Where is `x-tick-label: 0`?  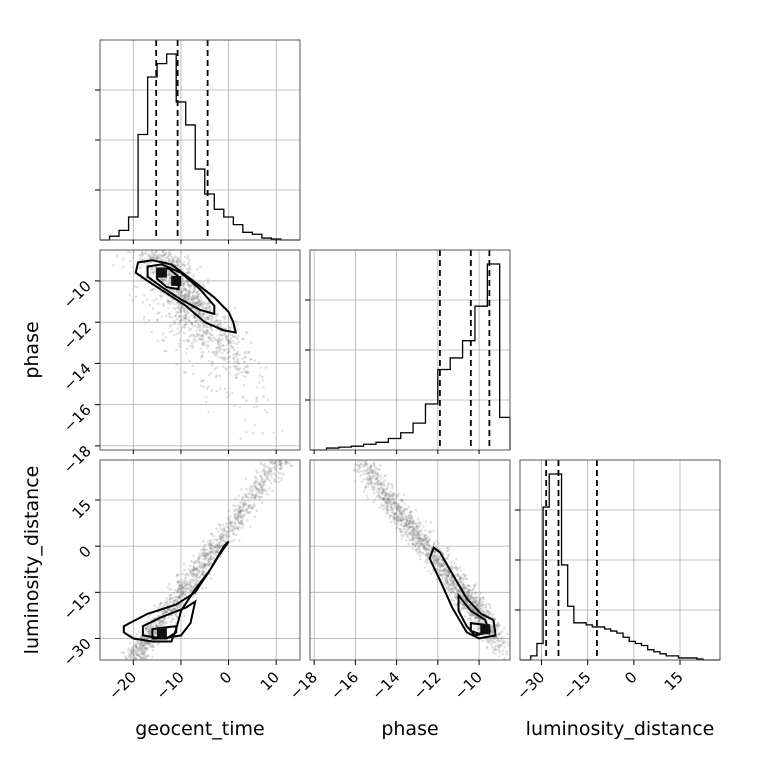 x-tick-label: 0 is located at coordinates (225, 677).